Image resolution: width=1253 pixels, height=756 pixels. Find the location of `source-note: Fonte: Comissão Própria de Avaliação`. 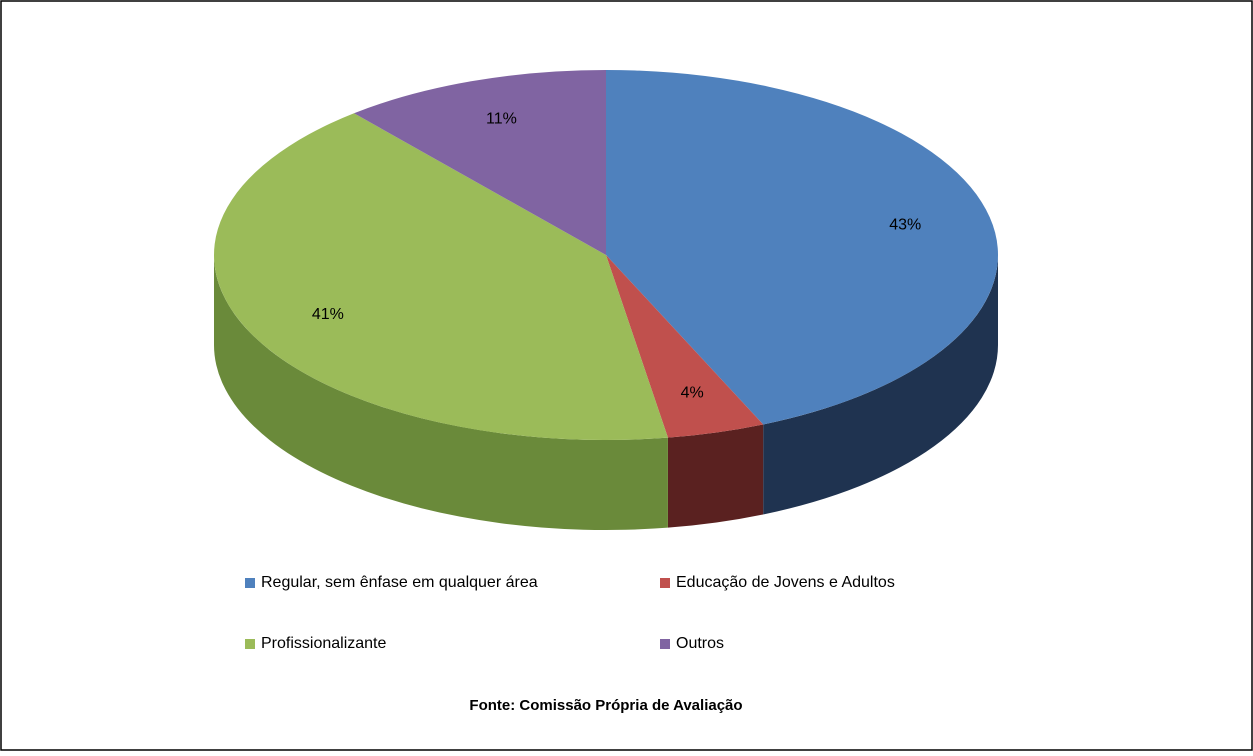

source-note: Fonte: Comissão Própria de Avaliação is located at coordinates (605, 705).